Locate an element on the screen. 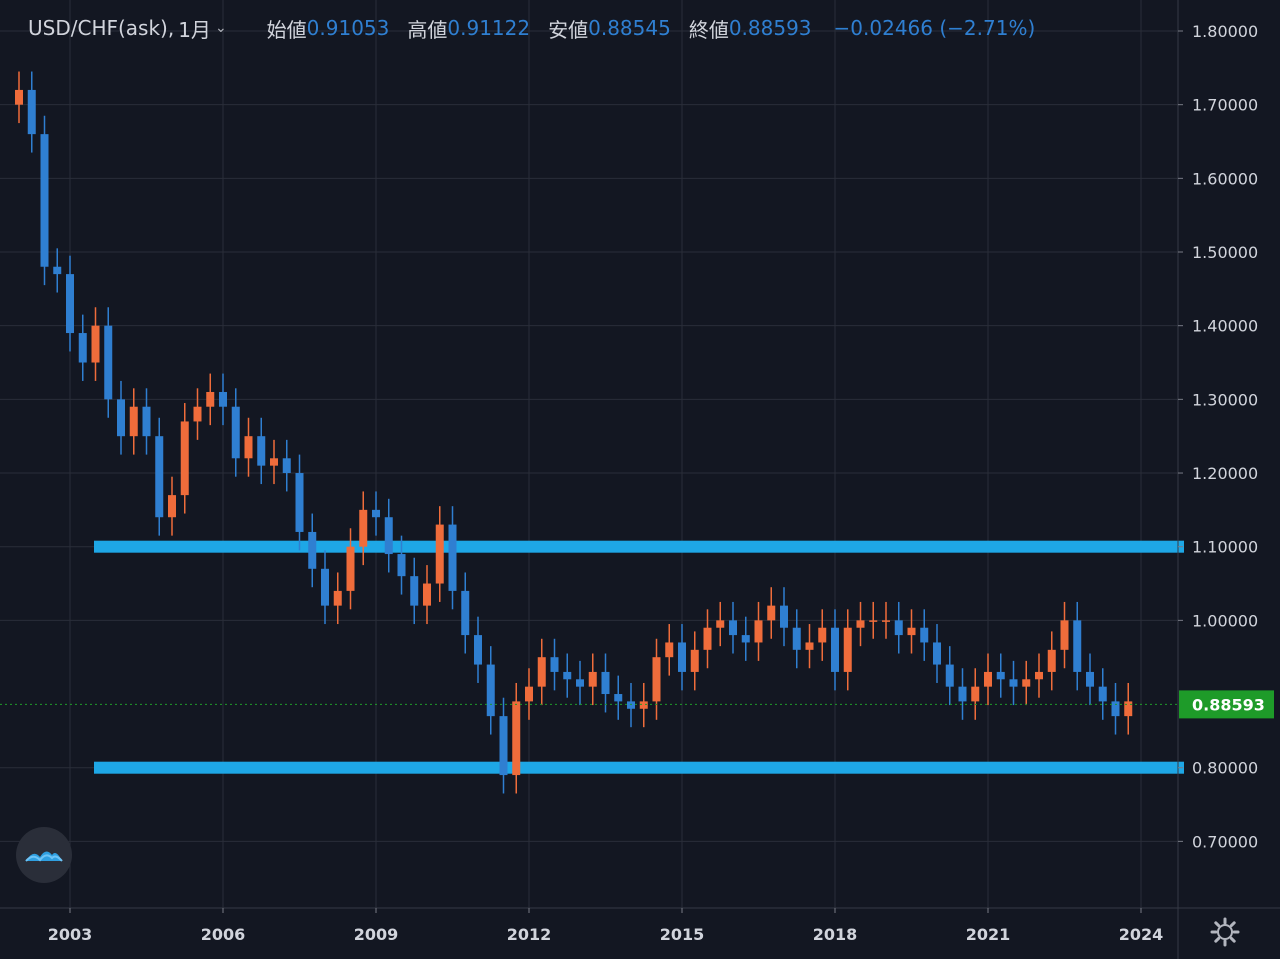 The height and width of the screenshot is (959, 1280). high-label: 高値 is located at coordinates (427, 29).